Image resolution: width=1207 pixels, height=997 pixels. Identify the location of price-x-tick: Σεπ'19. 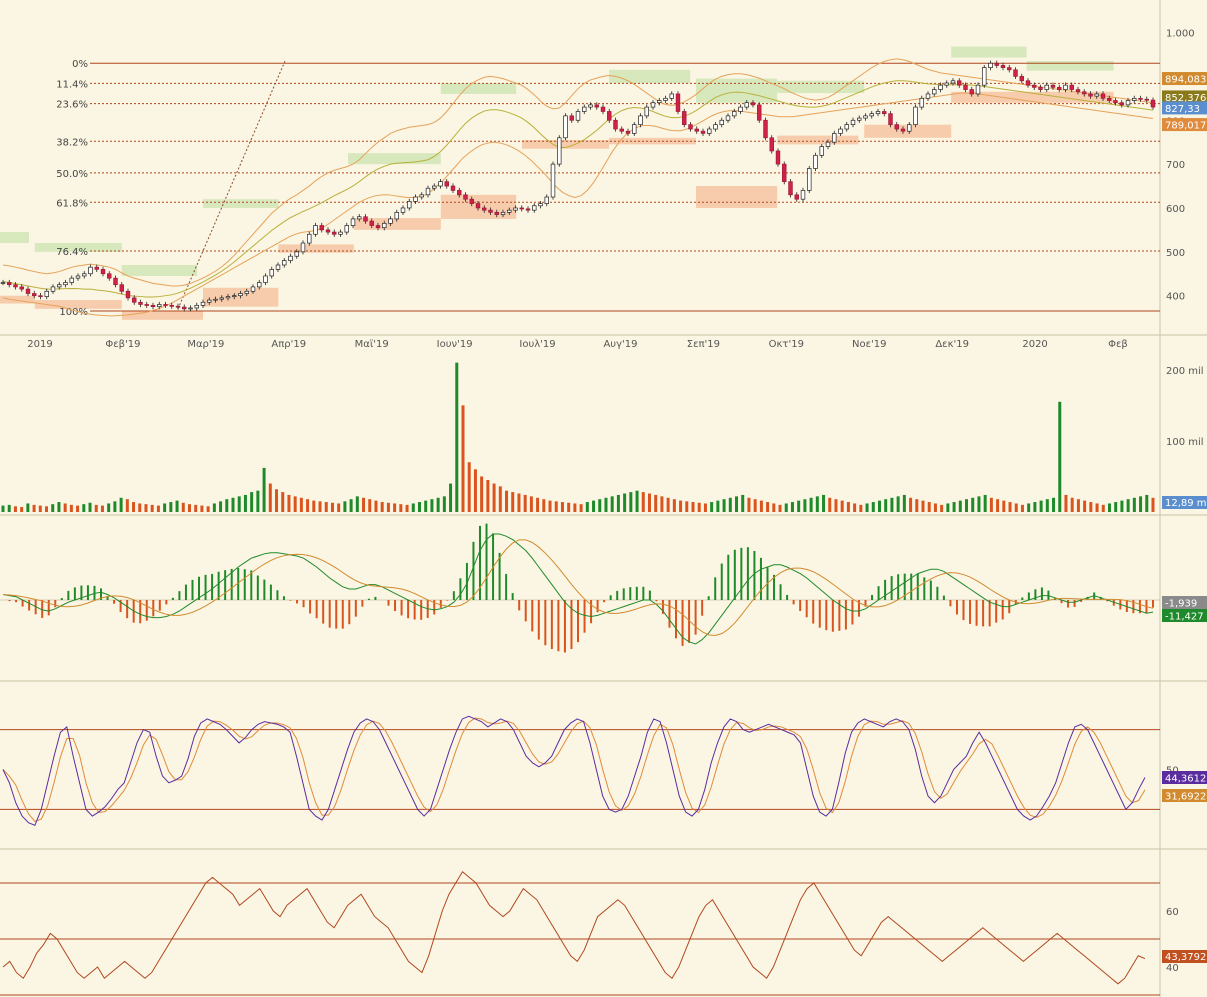
(703, 344).